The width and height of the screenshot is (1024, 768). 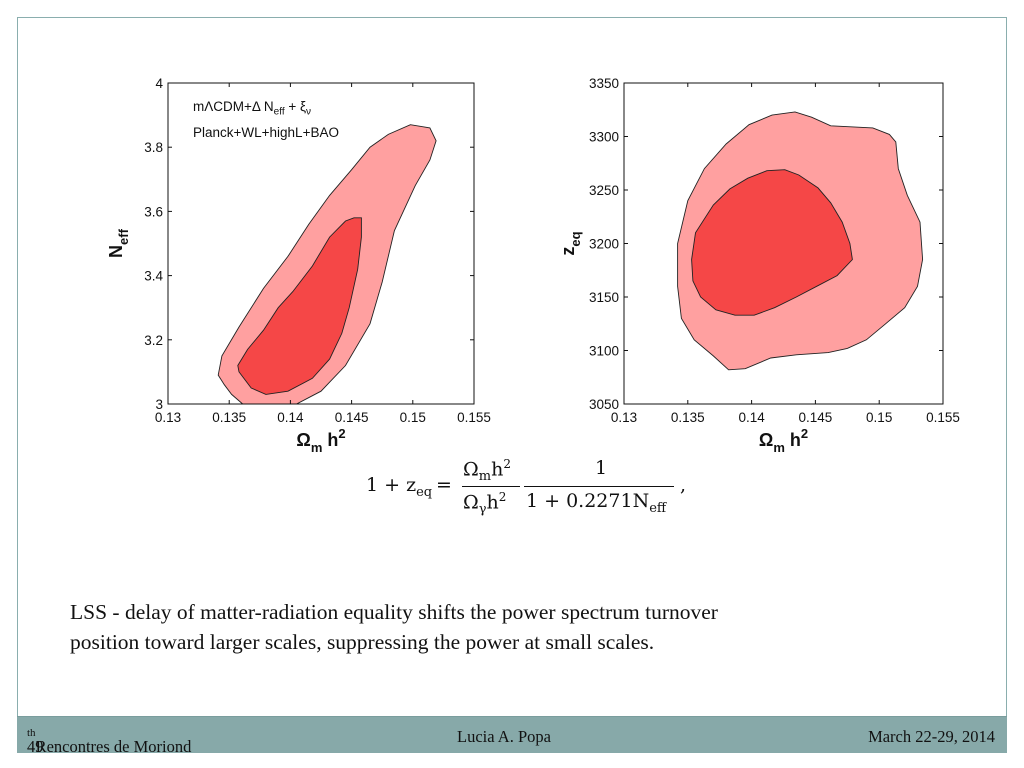 I want to click on footer-date: March 22-29, 2014, so click(x=931, y=736).